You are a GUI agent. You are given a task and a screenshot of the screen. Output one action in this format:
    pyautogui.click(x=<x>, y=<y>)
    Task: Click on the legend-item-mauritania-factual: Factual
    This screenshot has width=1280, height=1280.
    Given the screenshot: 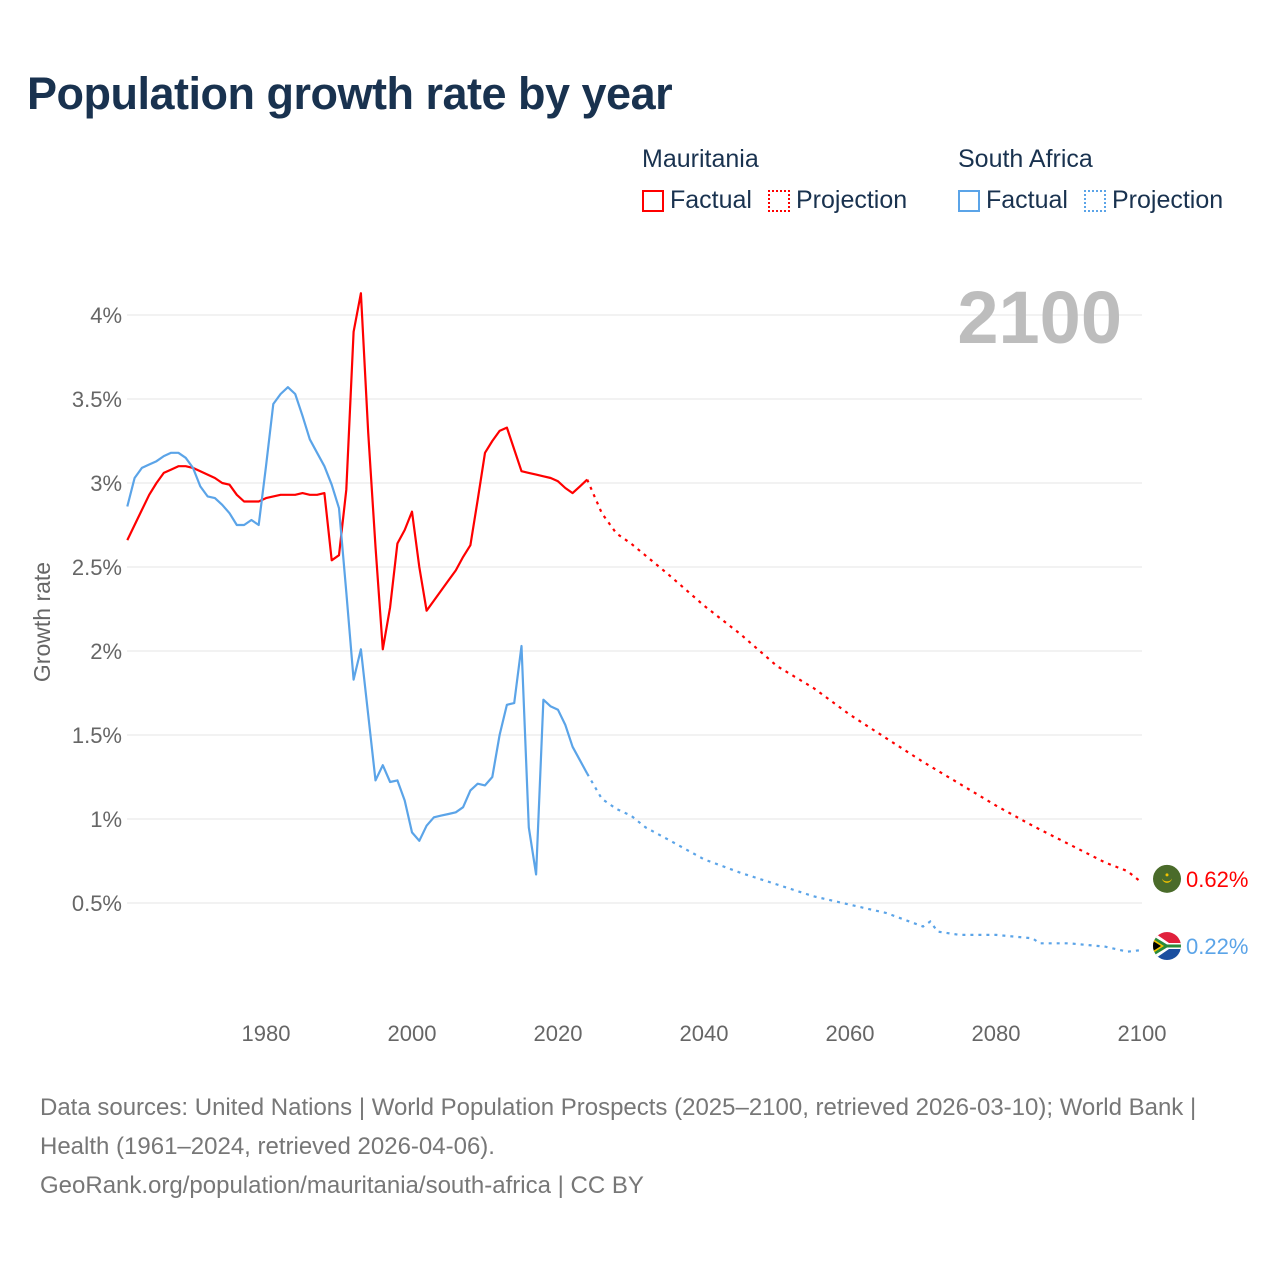 What is the action you would take?
    pyautogui.click(x=697, y=200)
    